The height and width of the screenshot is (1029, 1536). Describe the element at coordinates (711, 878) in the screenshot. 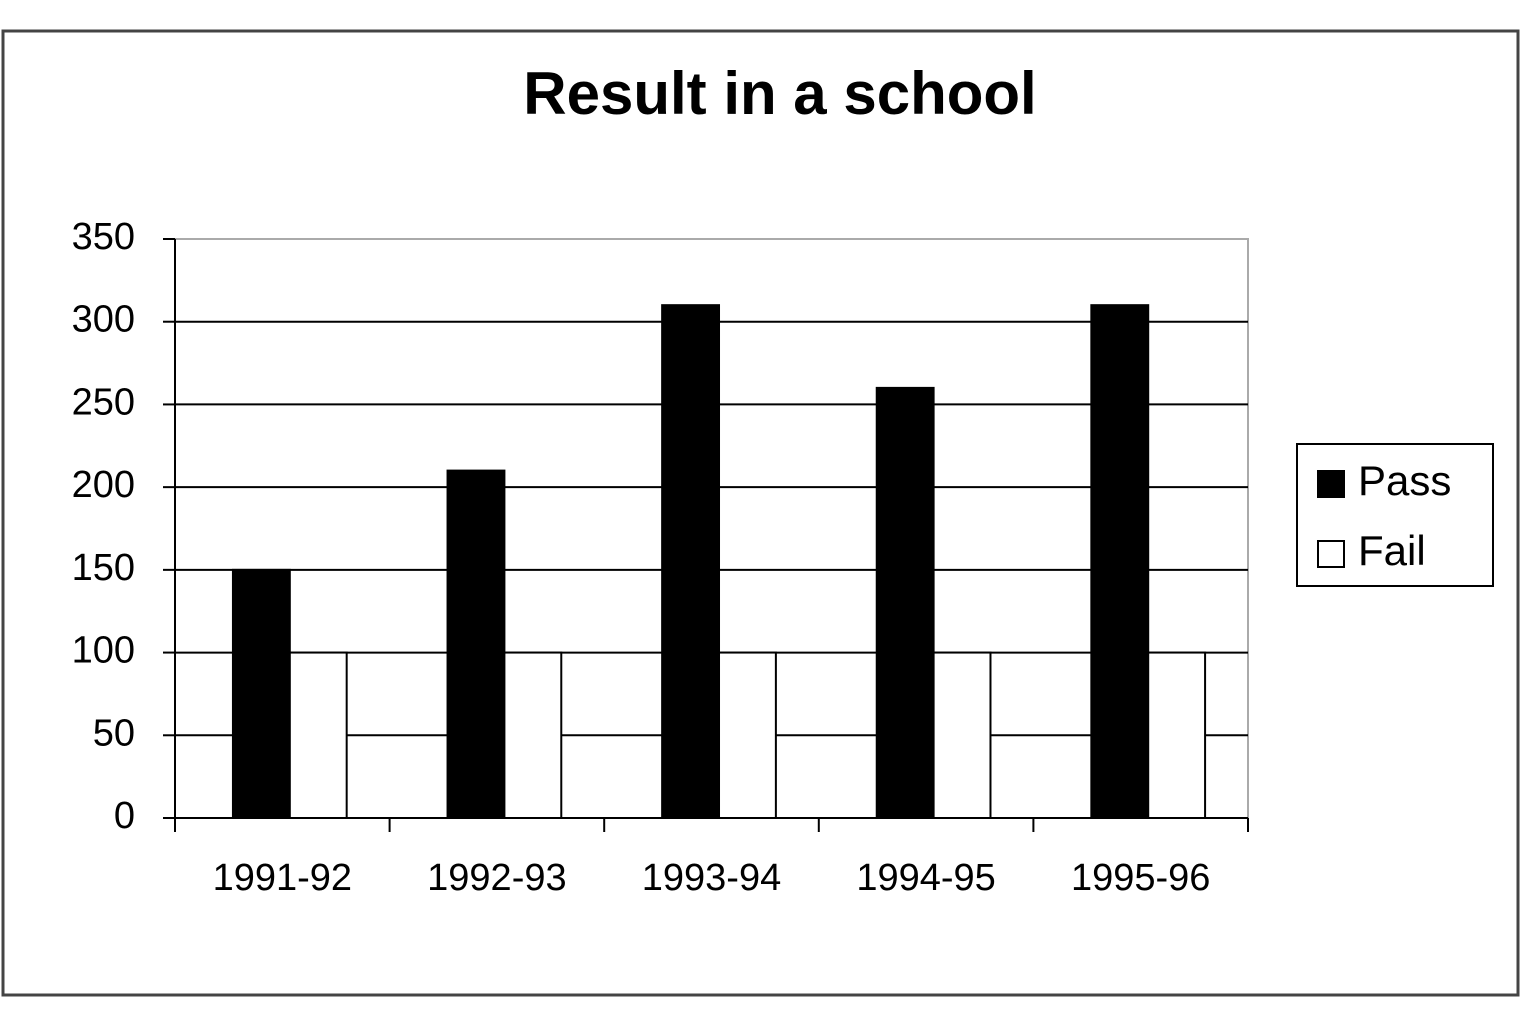

I see `x-tick-label: 1993-94` at that location.